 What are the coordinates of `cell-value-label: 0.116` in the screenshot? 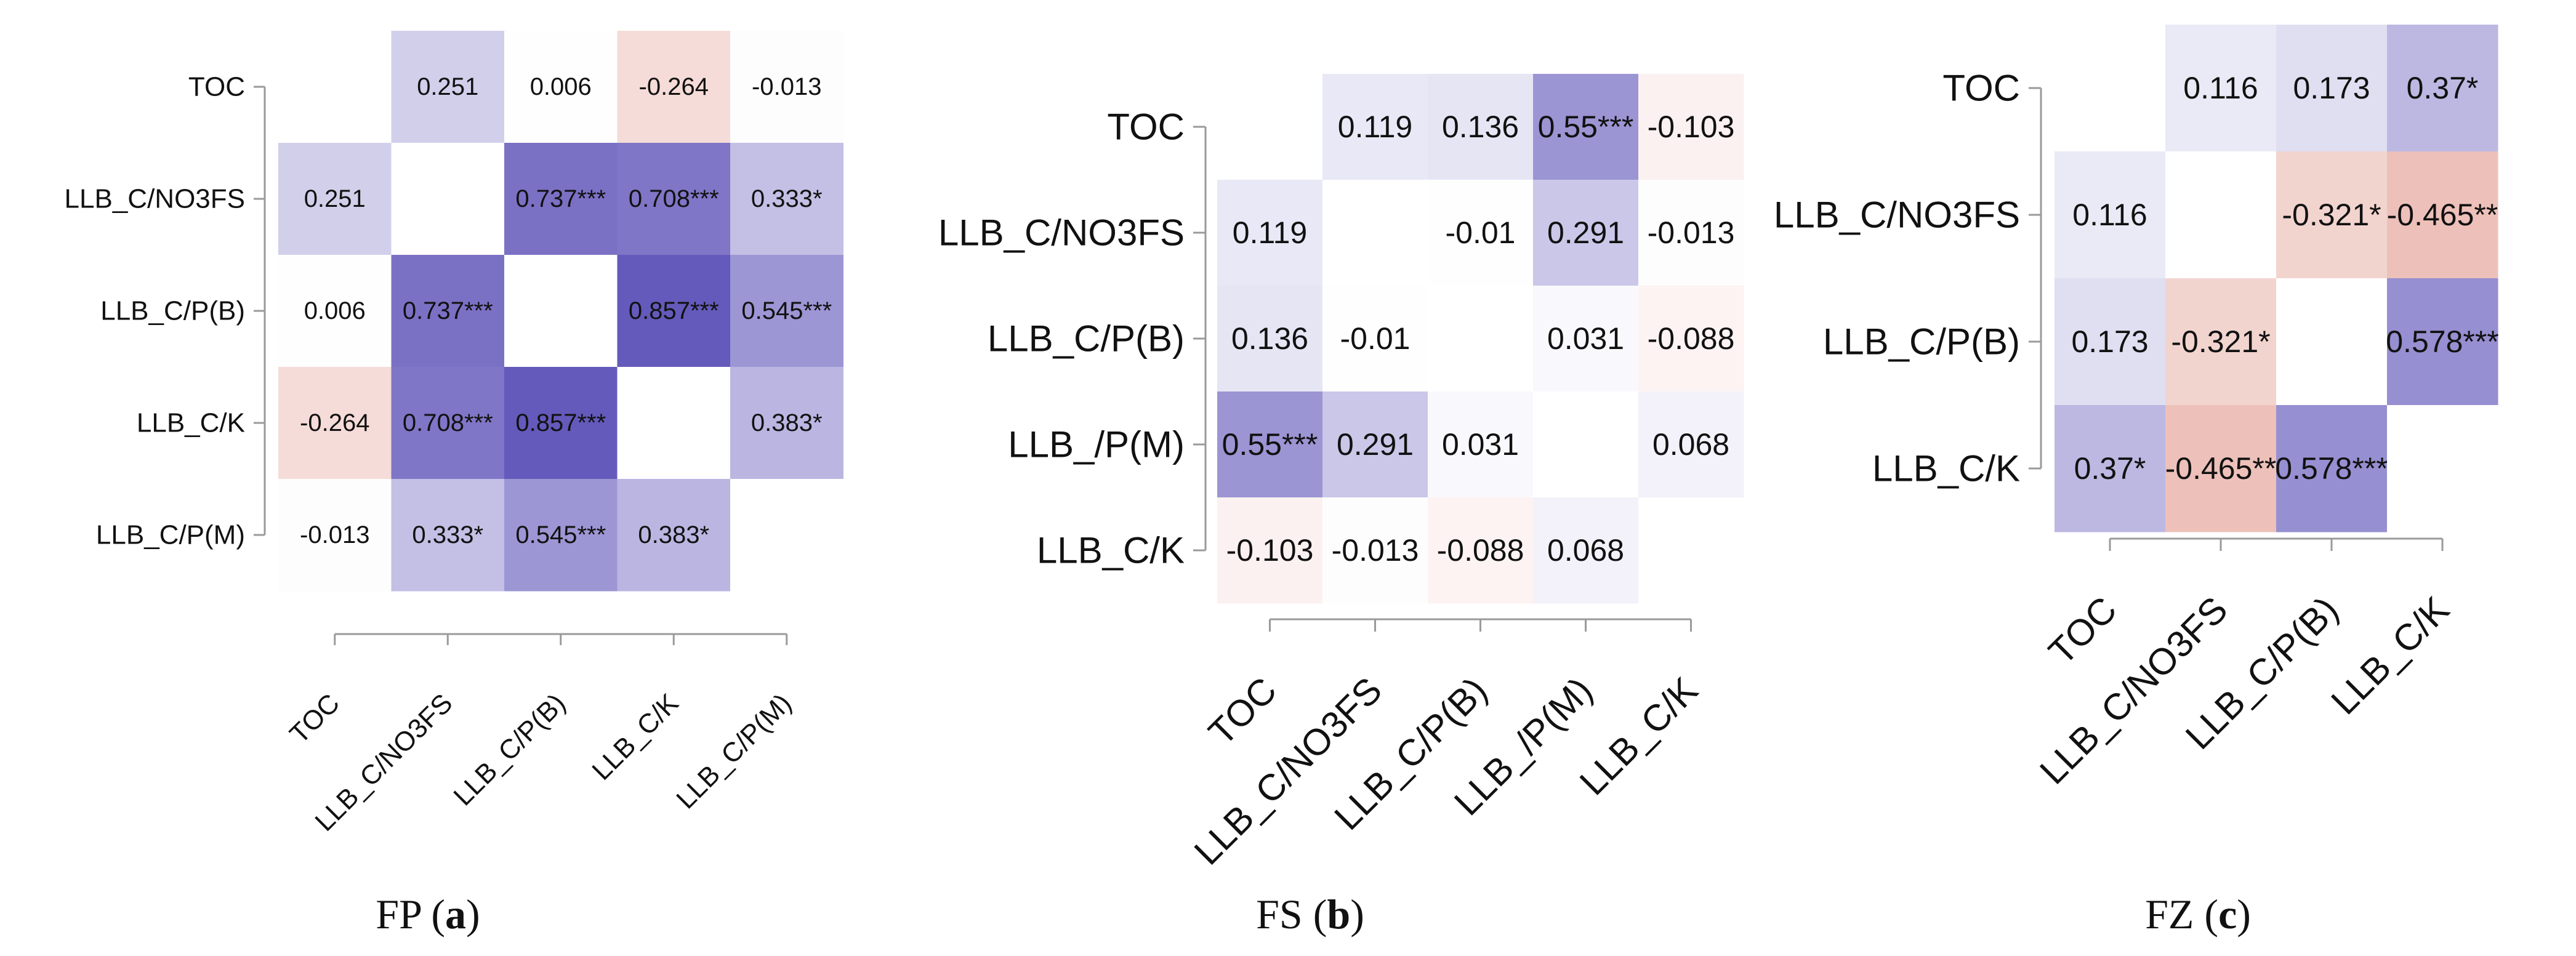 It's located at (2109, 215).